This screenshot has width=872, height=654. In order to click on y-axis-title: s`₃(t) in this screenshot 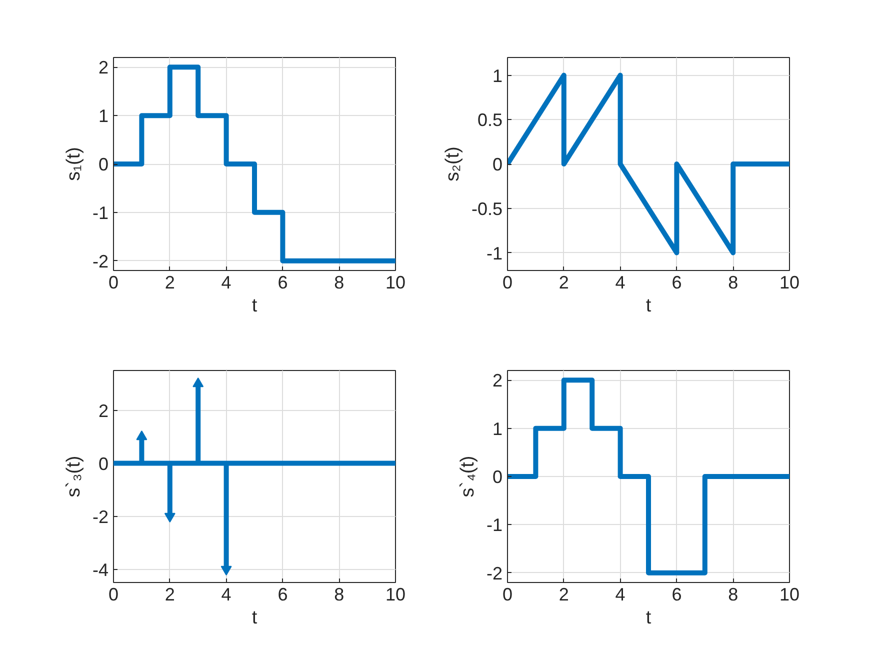, I will do `click(73, 477)`.